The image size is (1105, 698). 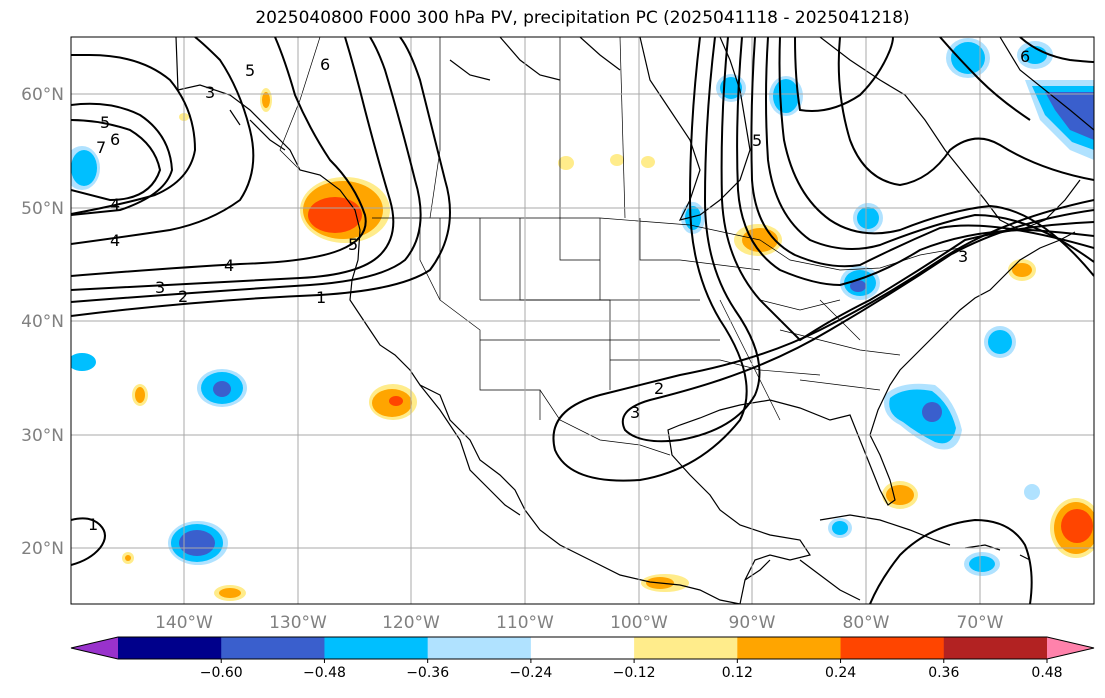 I want to click on lon-label: 110°W, so click(x=525, y=623).